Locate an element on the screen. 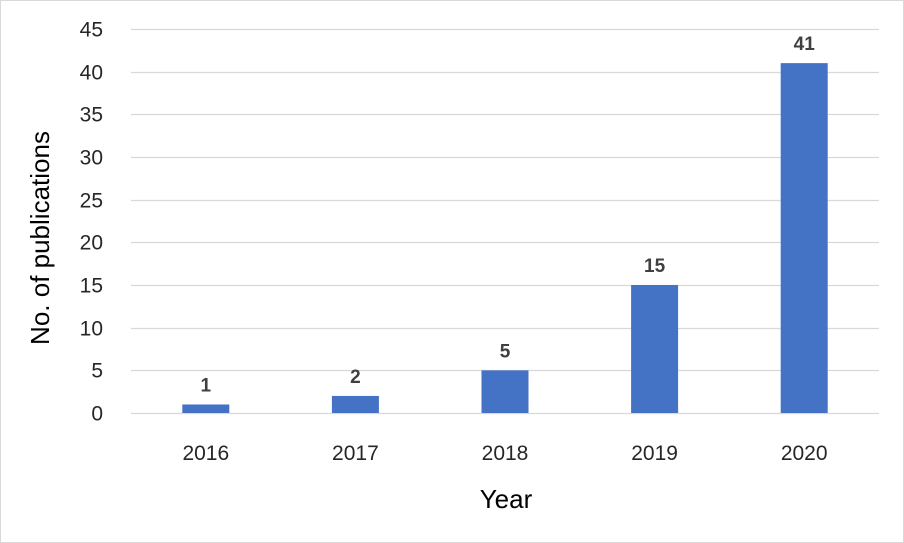 The width and height of the screenshot is (904, 543). x-tick-label: 2017 is located at coordinates (355, 453).